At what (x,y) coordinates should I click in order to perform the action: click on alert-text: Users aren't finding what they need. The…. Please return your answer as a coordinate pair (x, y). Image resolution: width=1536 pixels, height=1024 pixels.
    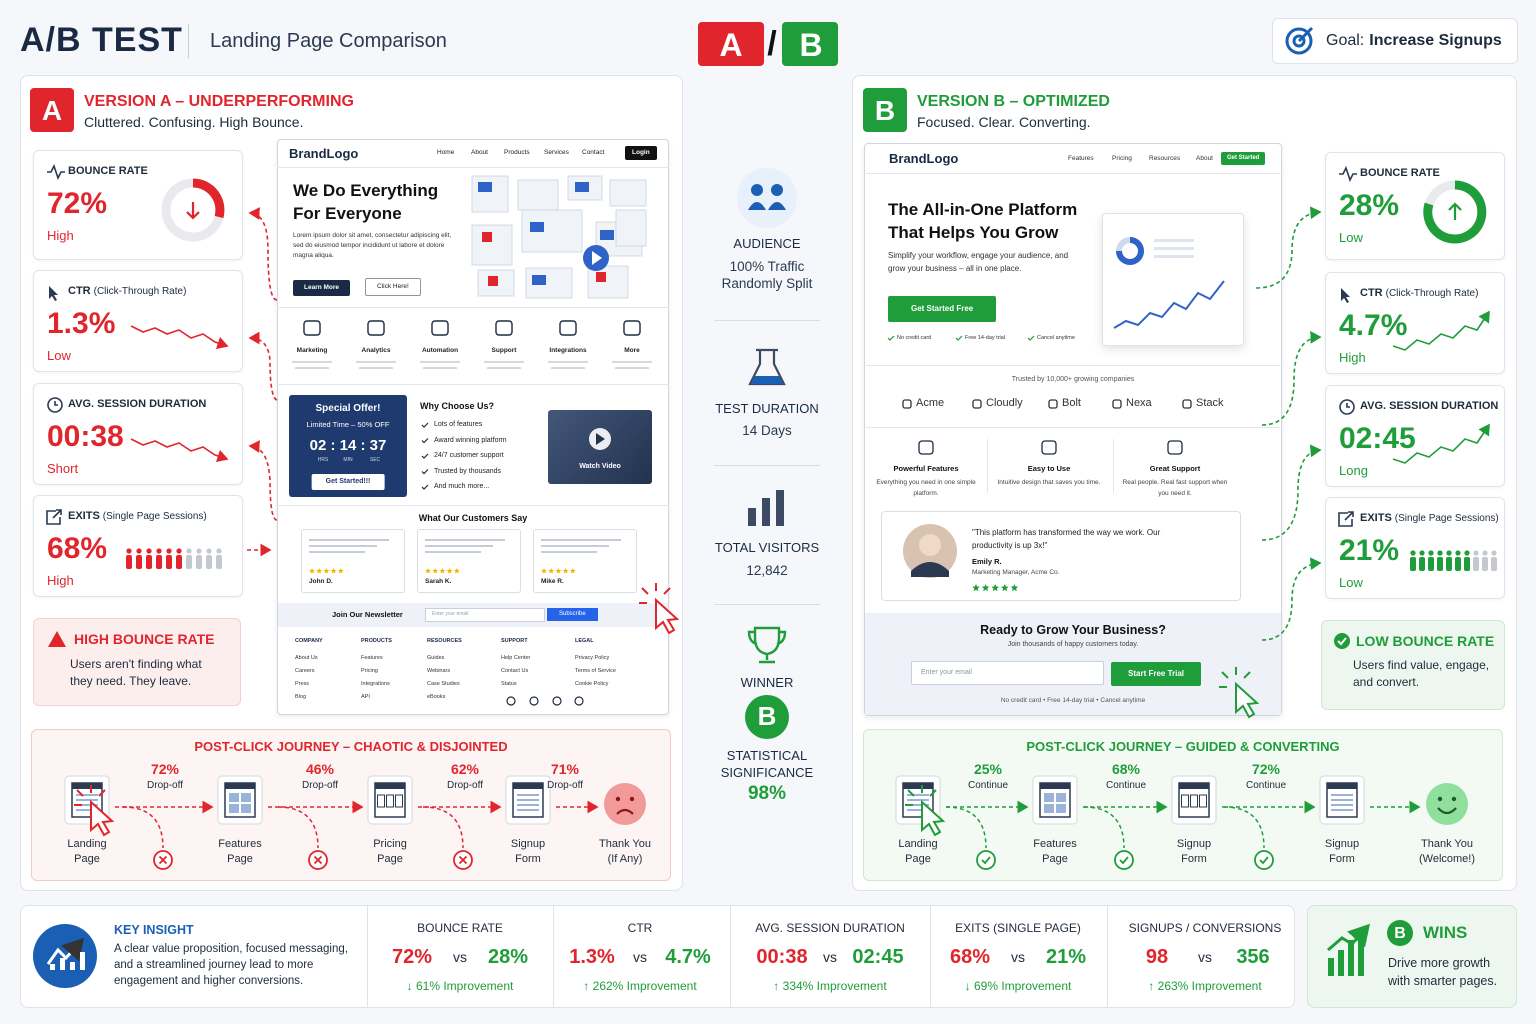
    Looking at the image, I should click on (136, 672).